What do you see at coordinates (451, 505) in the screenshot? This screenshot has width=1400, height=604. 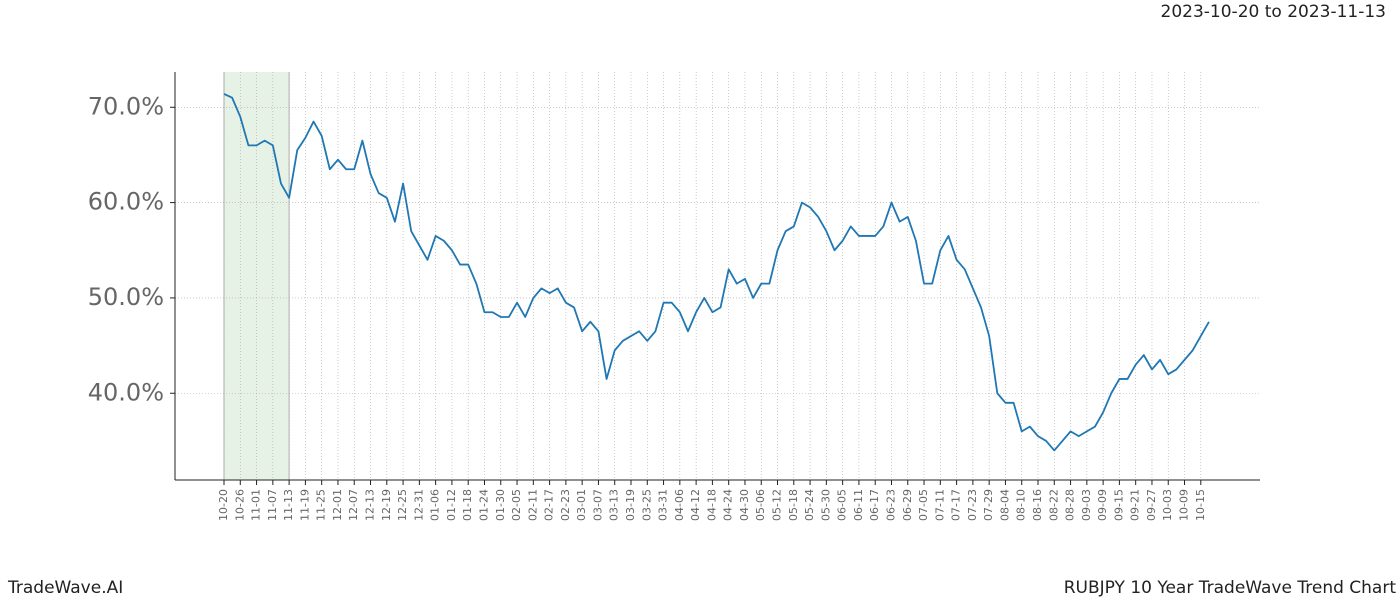 I see `x-tick-label: 01-12` at bounding box center [451, 505].